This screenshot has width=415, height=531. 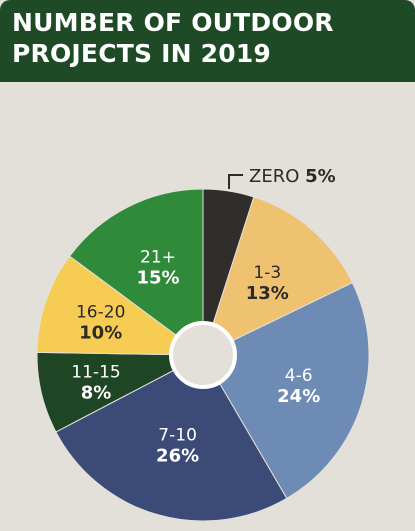 I want to click on slice-percent-16-20: 10%, so click(x=100, y=332).